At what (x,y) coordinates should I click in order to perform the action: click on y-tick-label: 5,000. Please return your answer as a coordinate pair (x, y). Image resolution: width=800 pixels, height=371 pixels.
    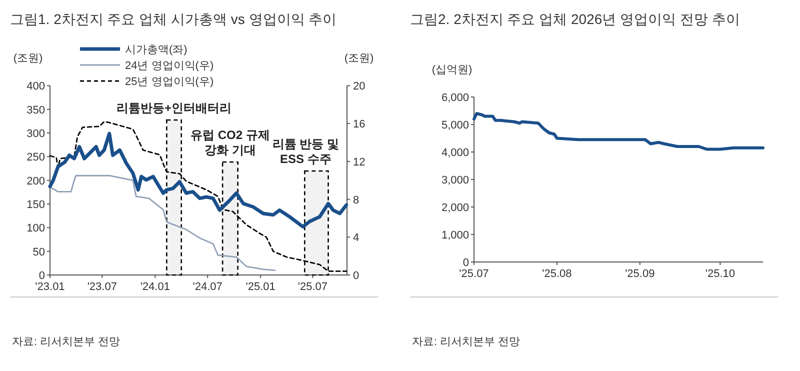
    Looking at the image, I should click on (455, 126).